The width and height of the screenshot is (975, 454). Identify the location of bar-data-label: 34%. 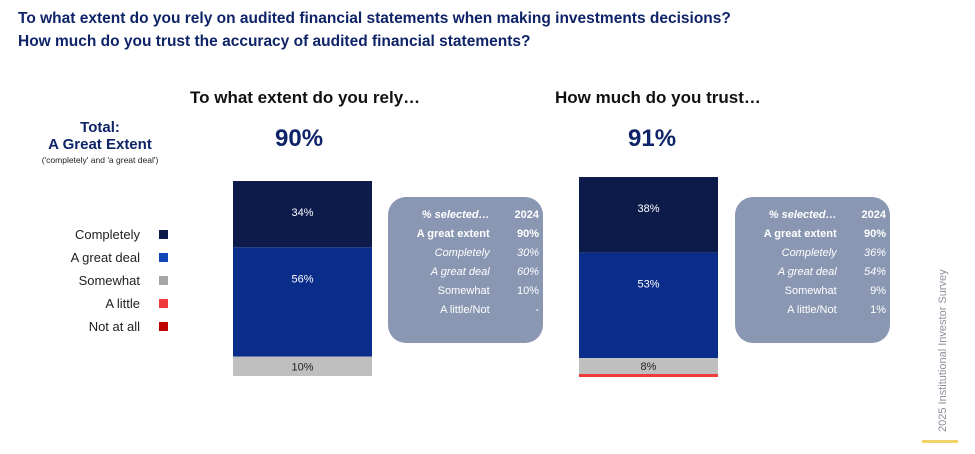
(302, 213).